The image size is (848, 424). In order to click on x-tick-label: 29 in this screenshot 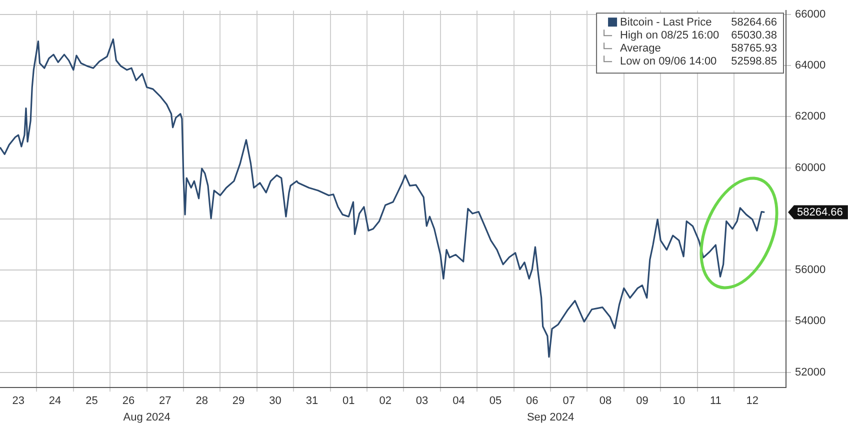, I will do `click(238, 401)`.